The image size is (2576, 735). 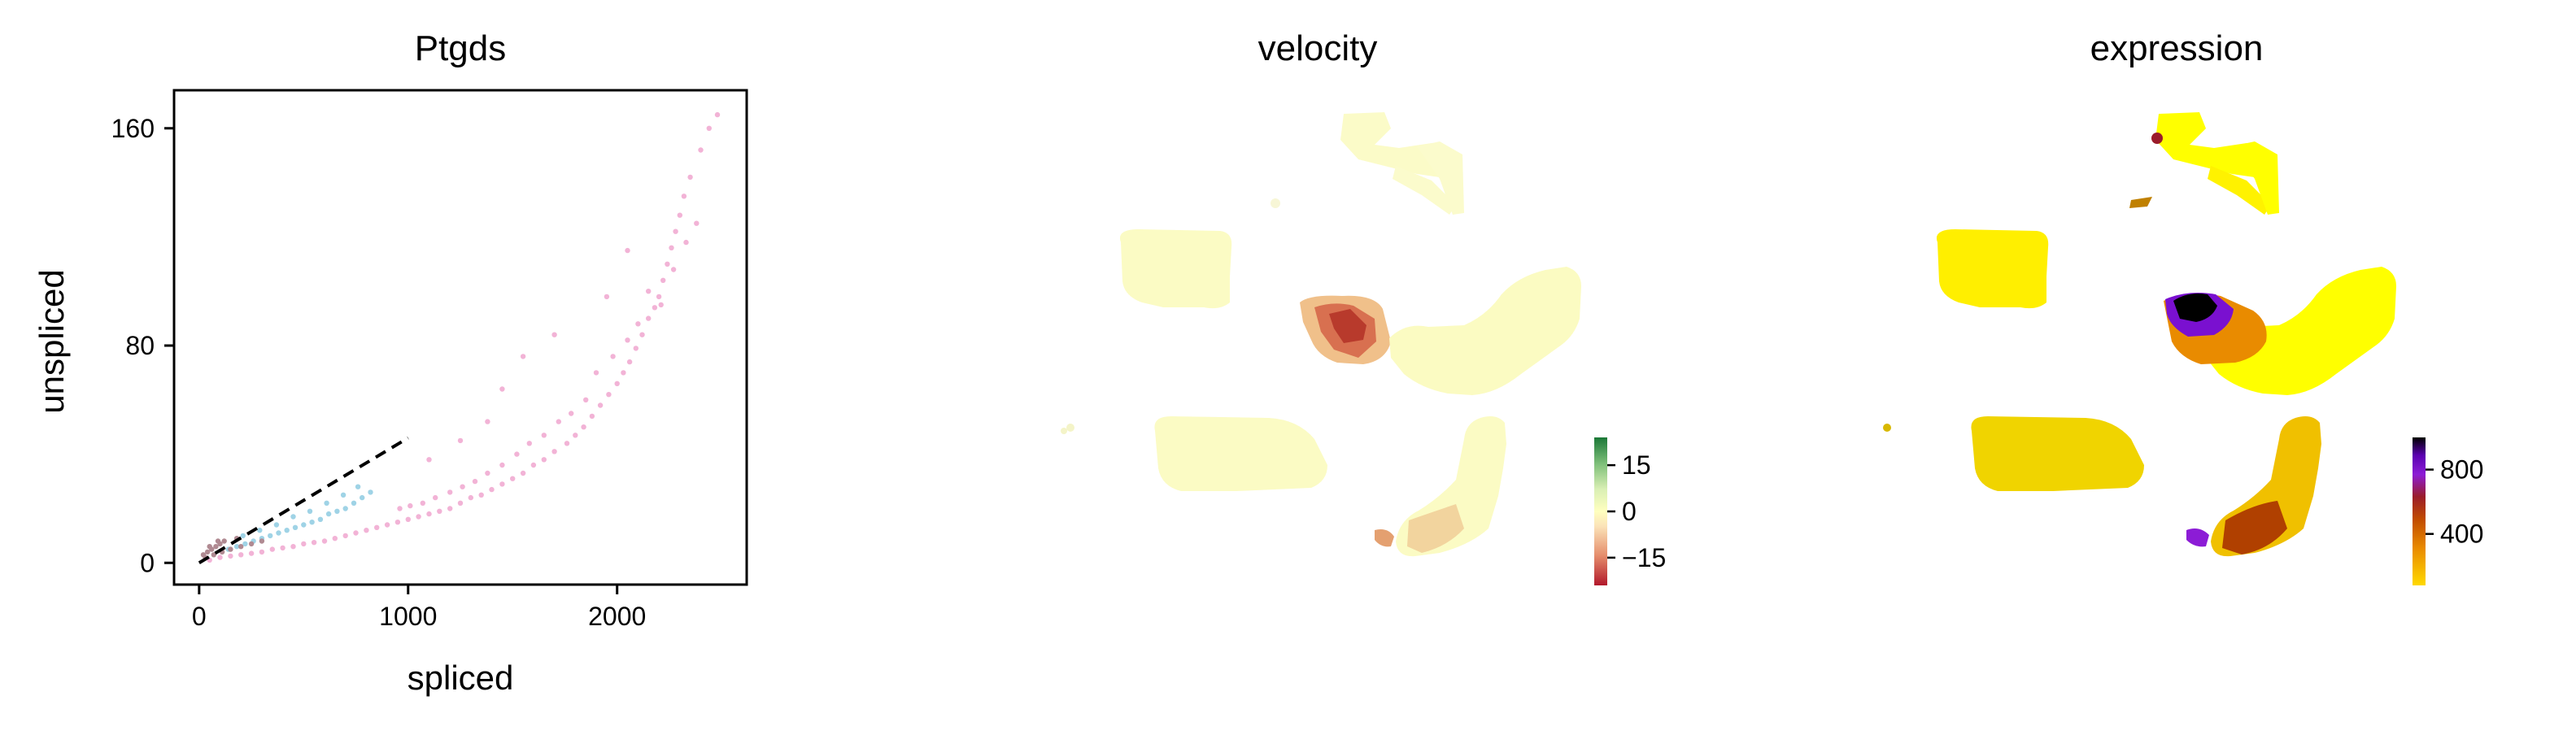 I want to click on velocity-embedding, so click(x=1321, y=334).